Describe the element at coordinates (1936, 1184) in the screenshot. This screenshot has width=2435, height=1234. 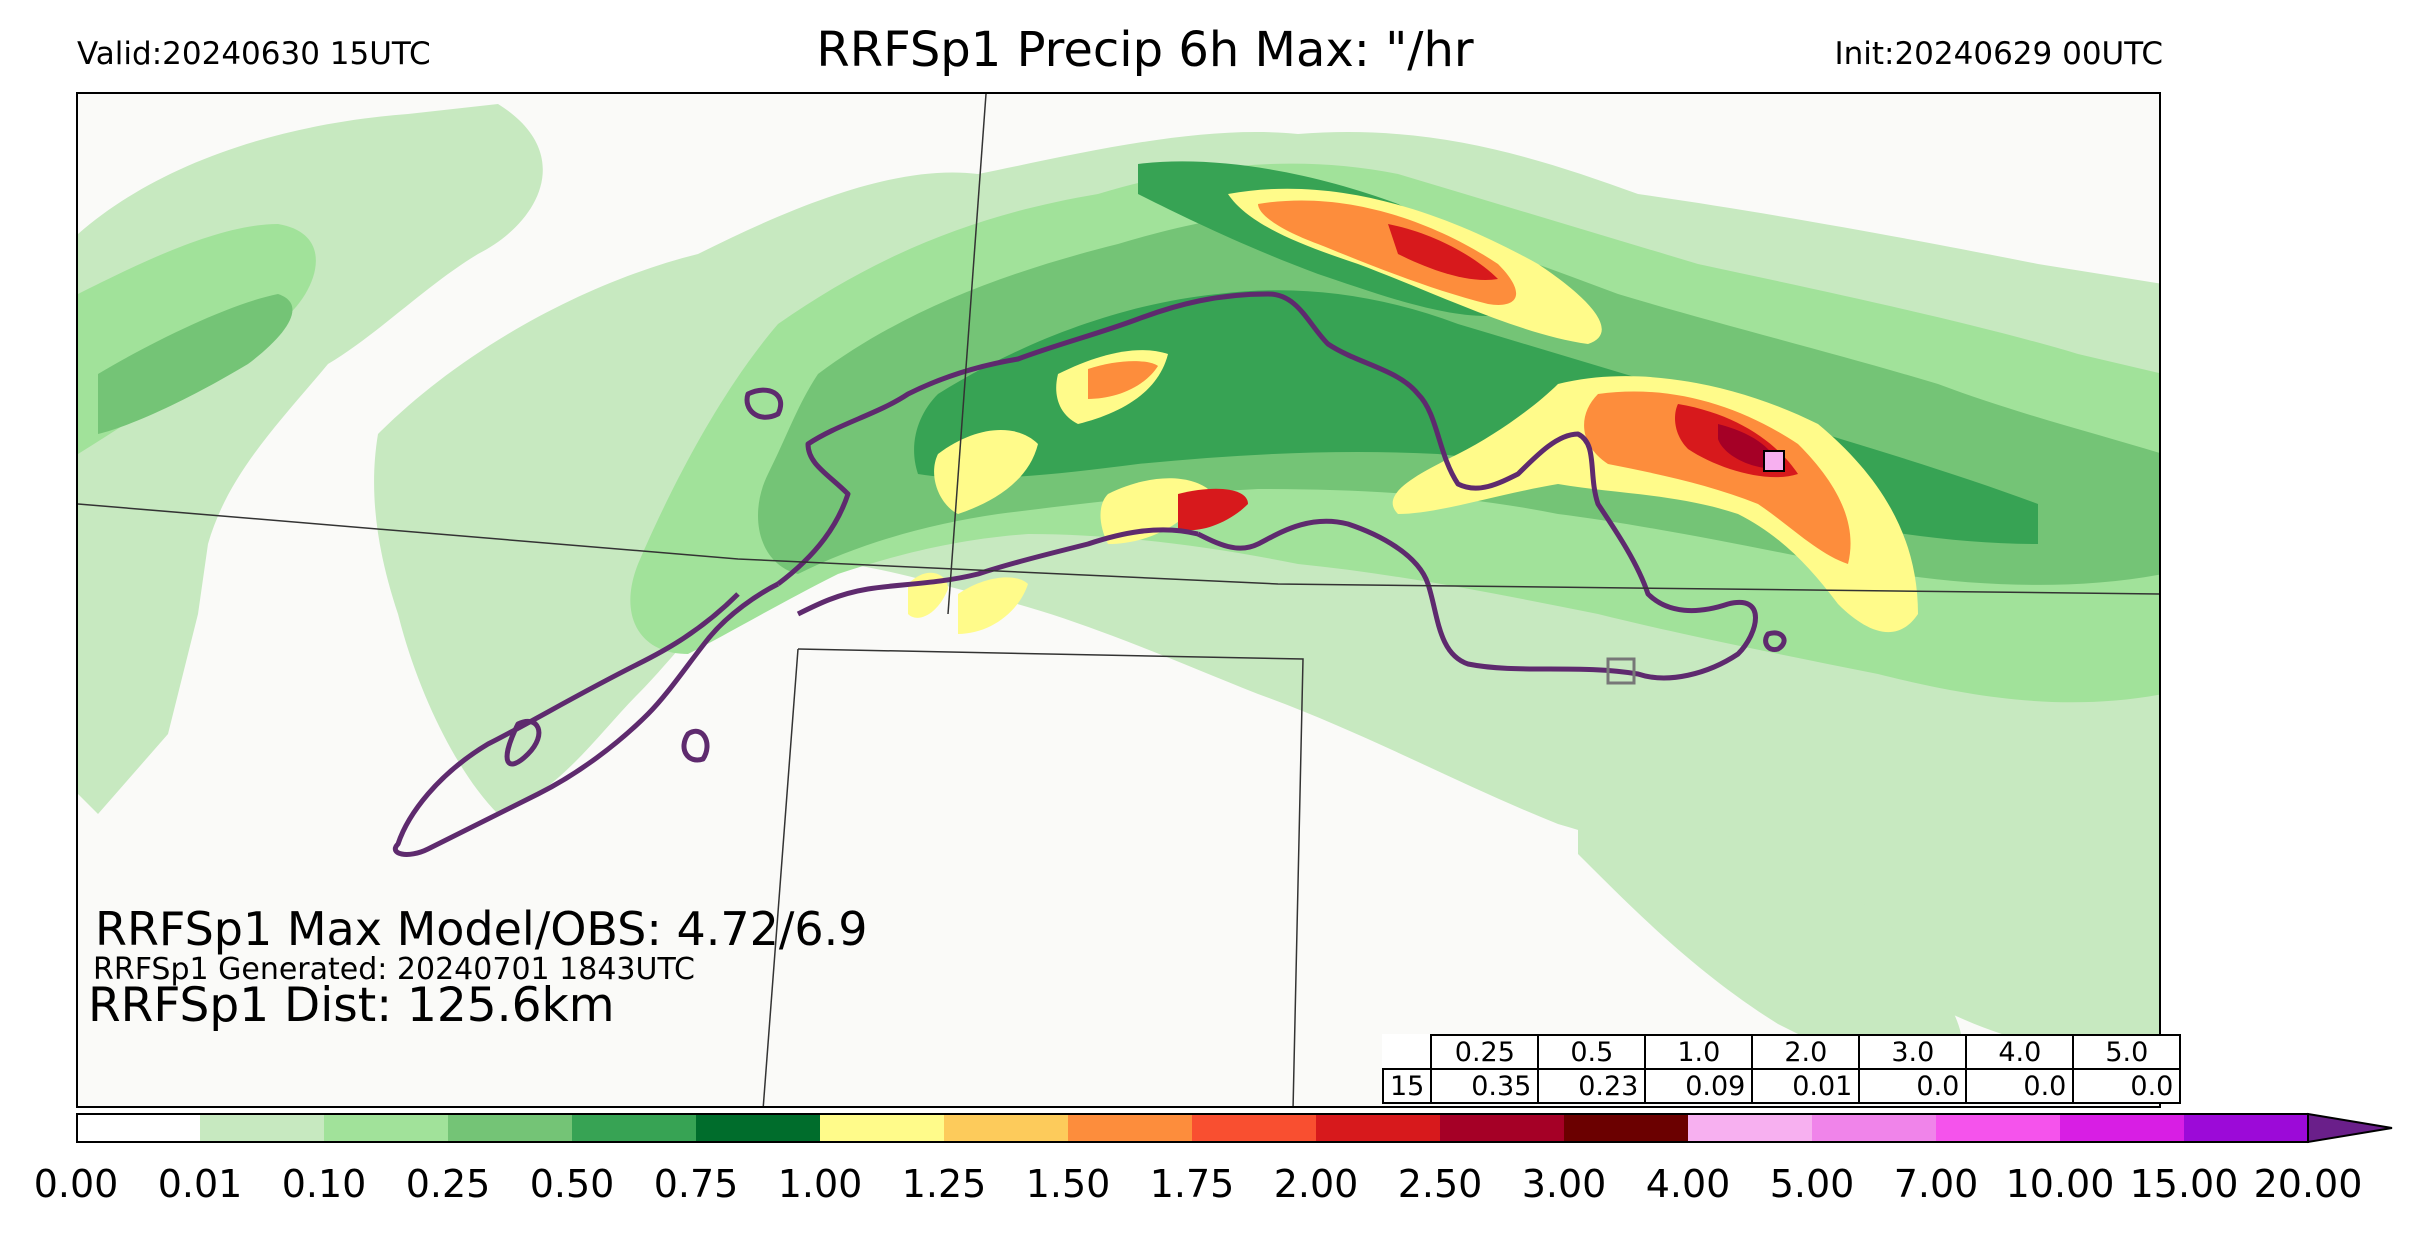
I see `colorbar-tick-label: 7.00` at that location.